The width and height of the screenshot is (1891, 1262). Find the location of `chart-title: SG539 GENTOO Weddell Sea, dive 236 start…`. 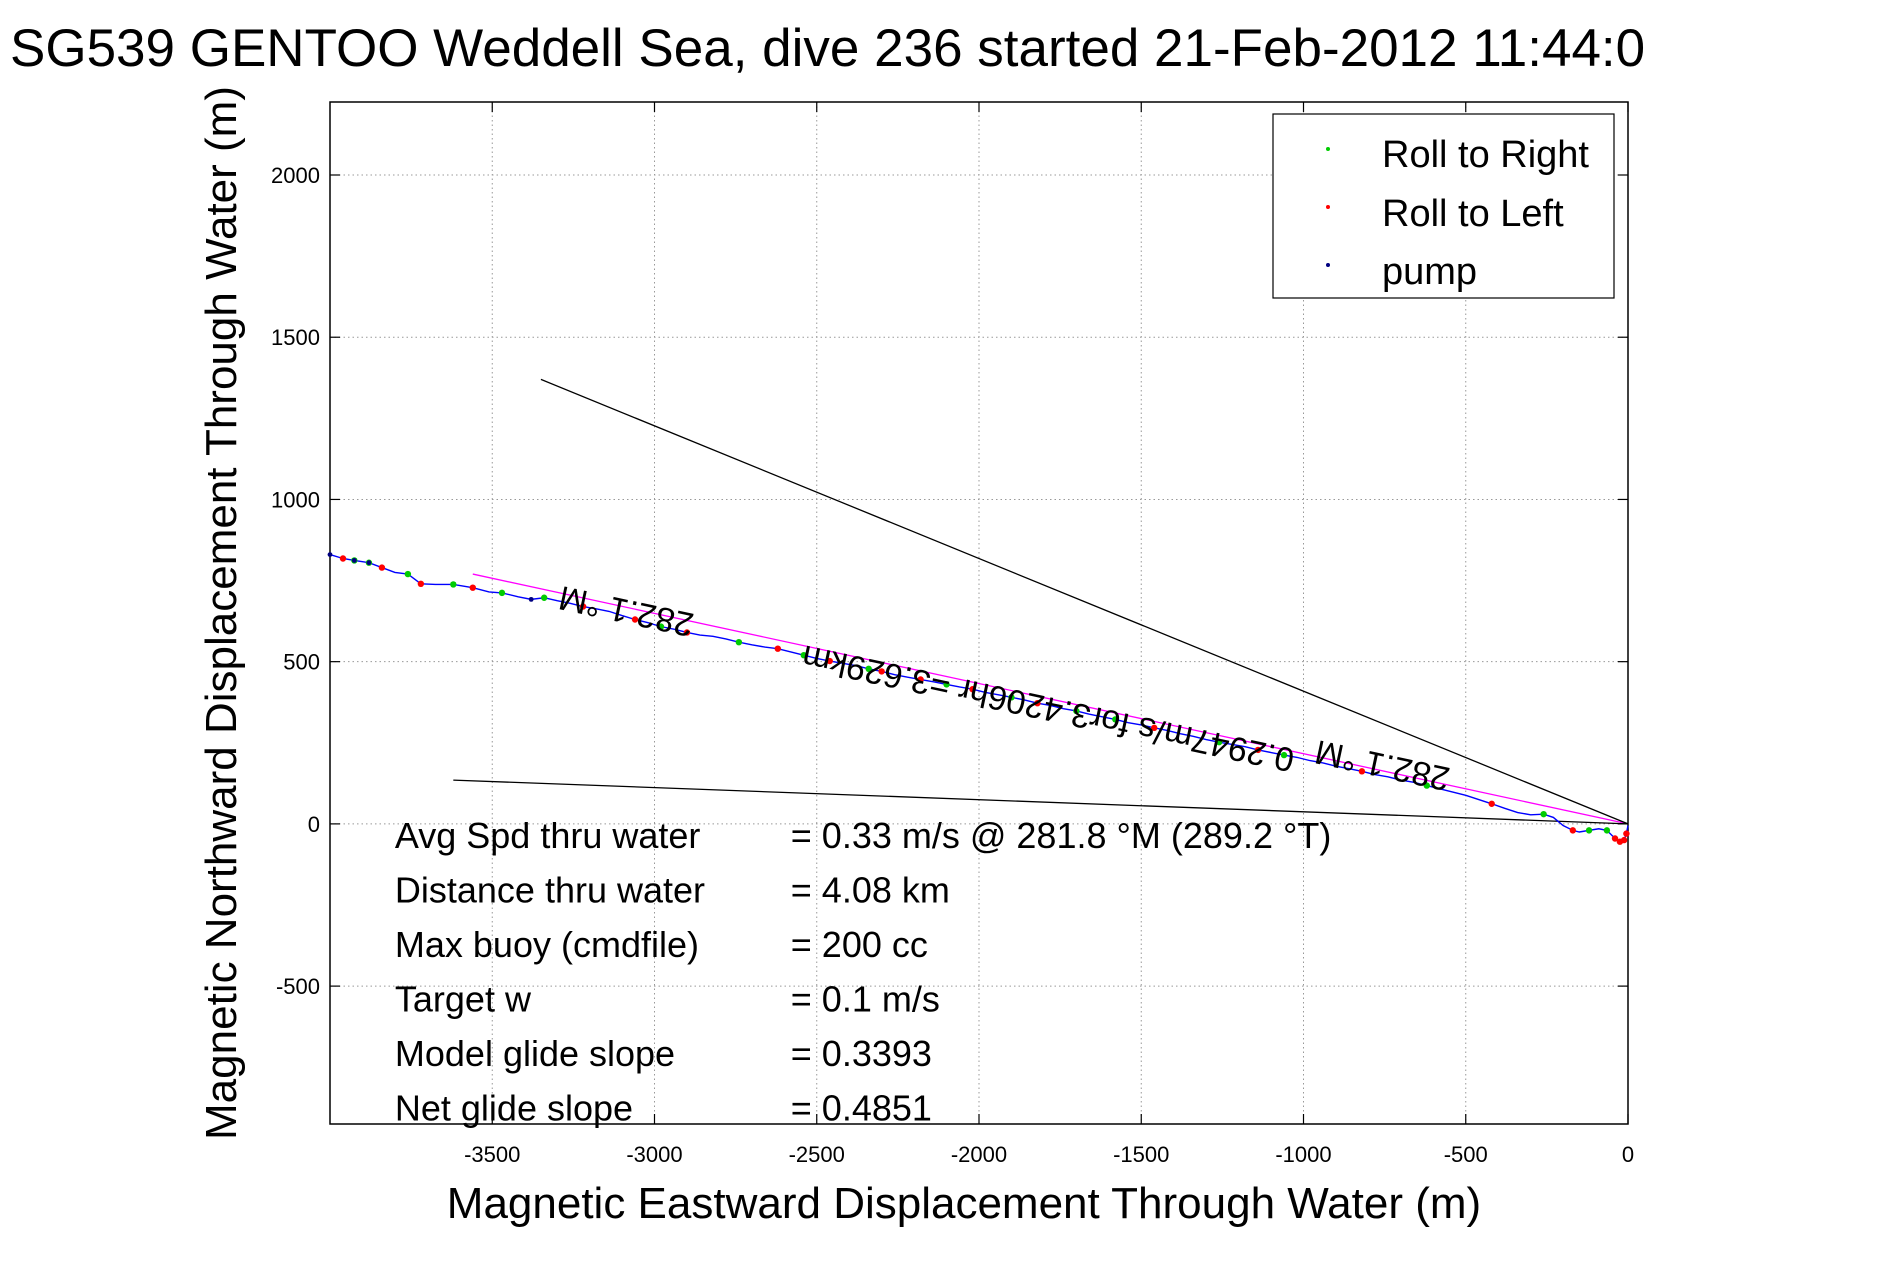

chart-title: SG539 GENTOO Weddell Sea, dive 236 start… is located at coordinates (827, 48).